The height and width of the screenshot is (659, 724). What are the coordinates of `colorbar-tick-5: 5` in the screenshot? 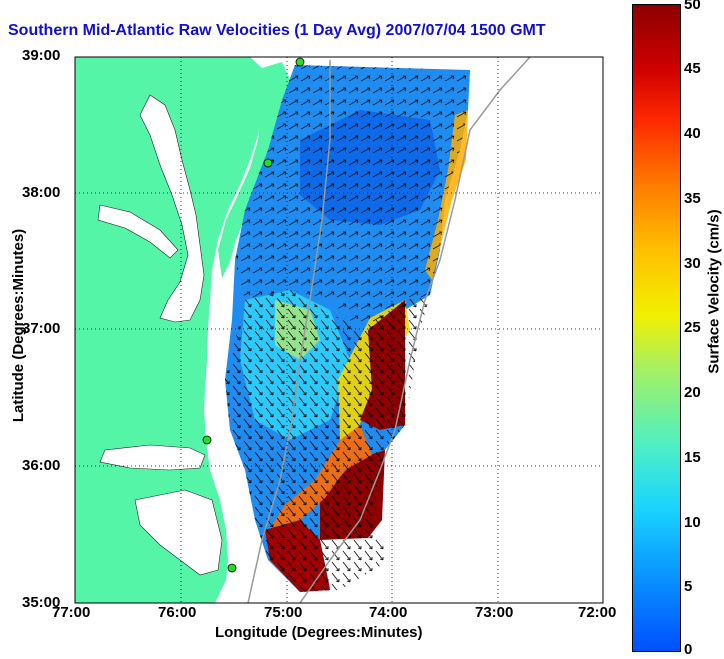 It's located at (688, 586).